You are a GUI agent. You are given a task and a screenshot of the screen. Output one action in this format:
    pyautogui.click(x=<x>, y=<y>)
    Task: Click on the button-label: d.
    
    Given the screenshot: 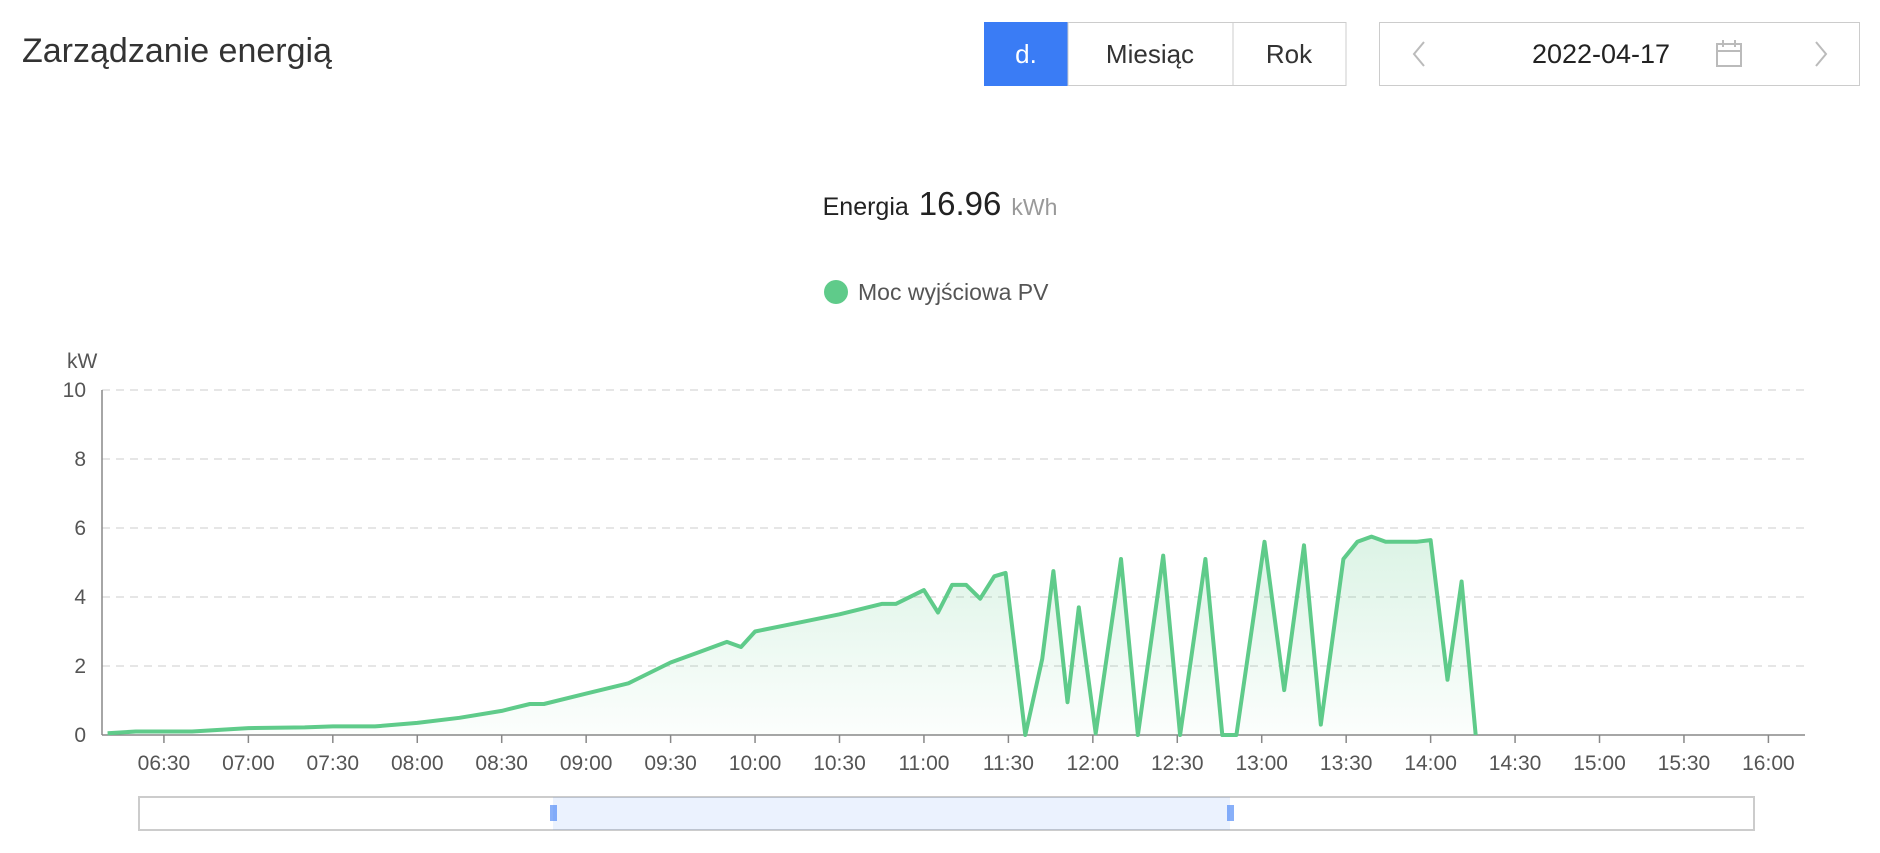 What is the action you would take?
    pyautogui.click(x=1026, y=54)
    